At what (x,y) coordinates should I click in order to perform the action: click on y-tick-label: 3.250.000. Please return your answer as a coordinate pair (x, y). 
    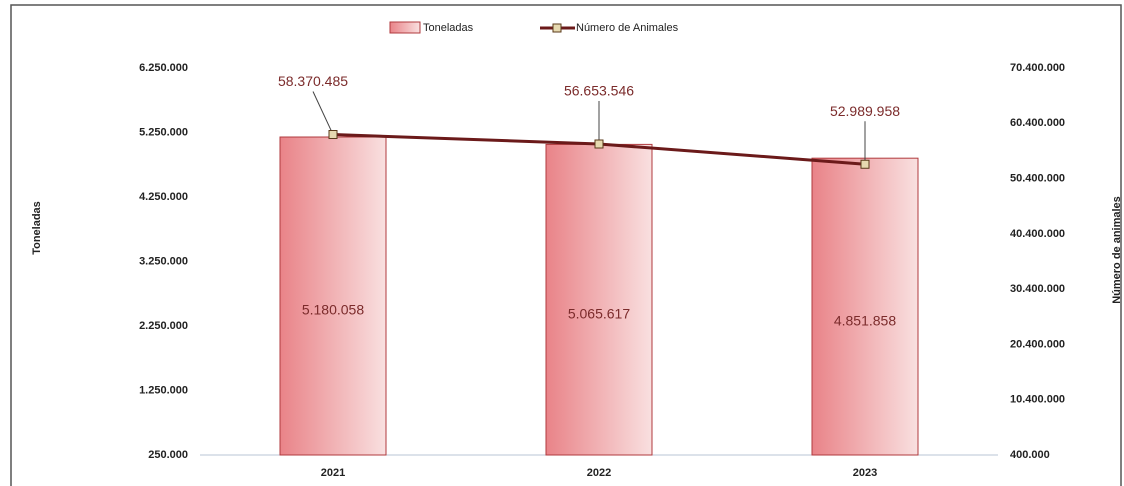
    Looking at the image, I should click on (163, 261).